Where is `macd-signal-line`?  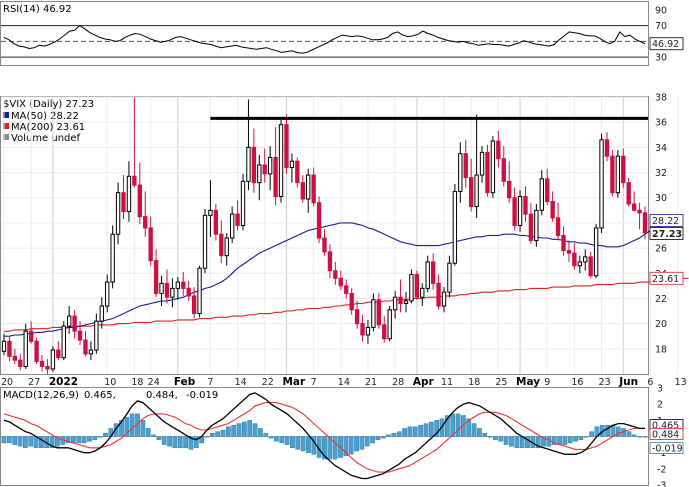
macd-signal-line is located at coordinates (324, 437).